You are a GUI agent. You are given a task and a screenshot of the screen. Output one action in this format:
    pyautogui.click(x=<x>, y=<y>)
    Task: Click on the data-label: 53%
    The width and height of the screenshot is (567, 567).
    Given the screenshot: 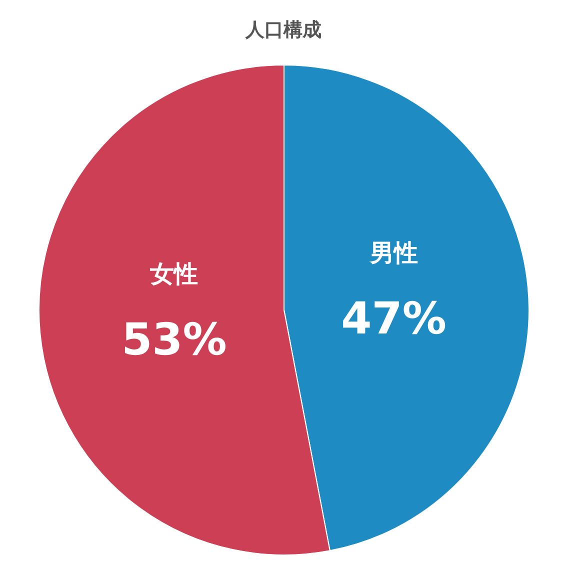 What is the action you would take?
    pyautogui.click(x=174, y=340)
    